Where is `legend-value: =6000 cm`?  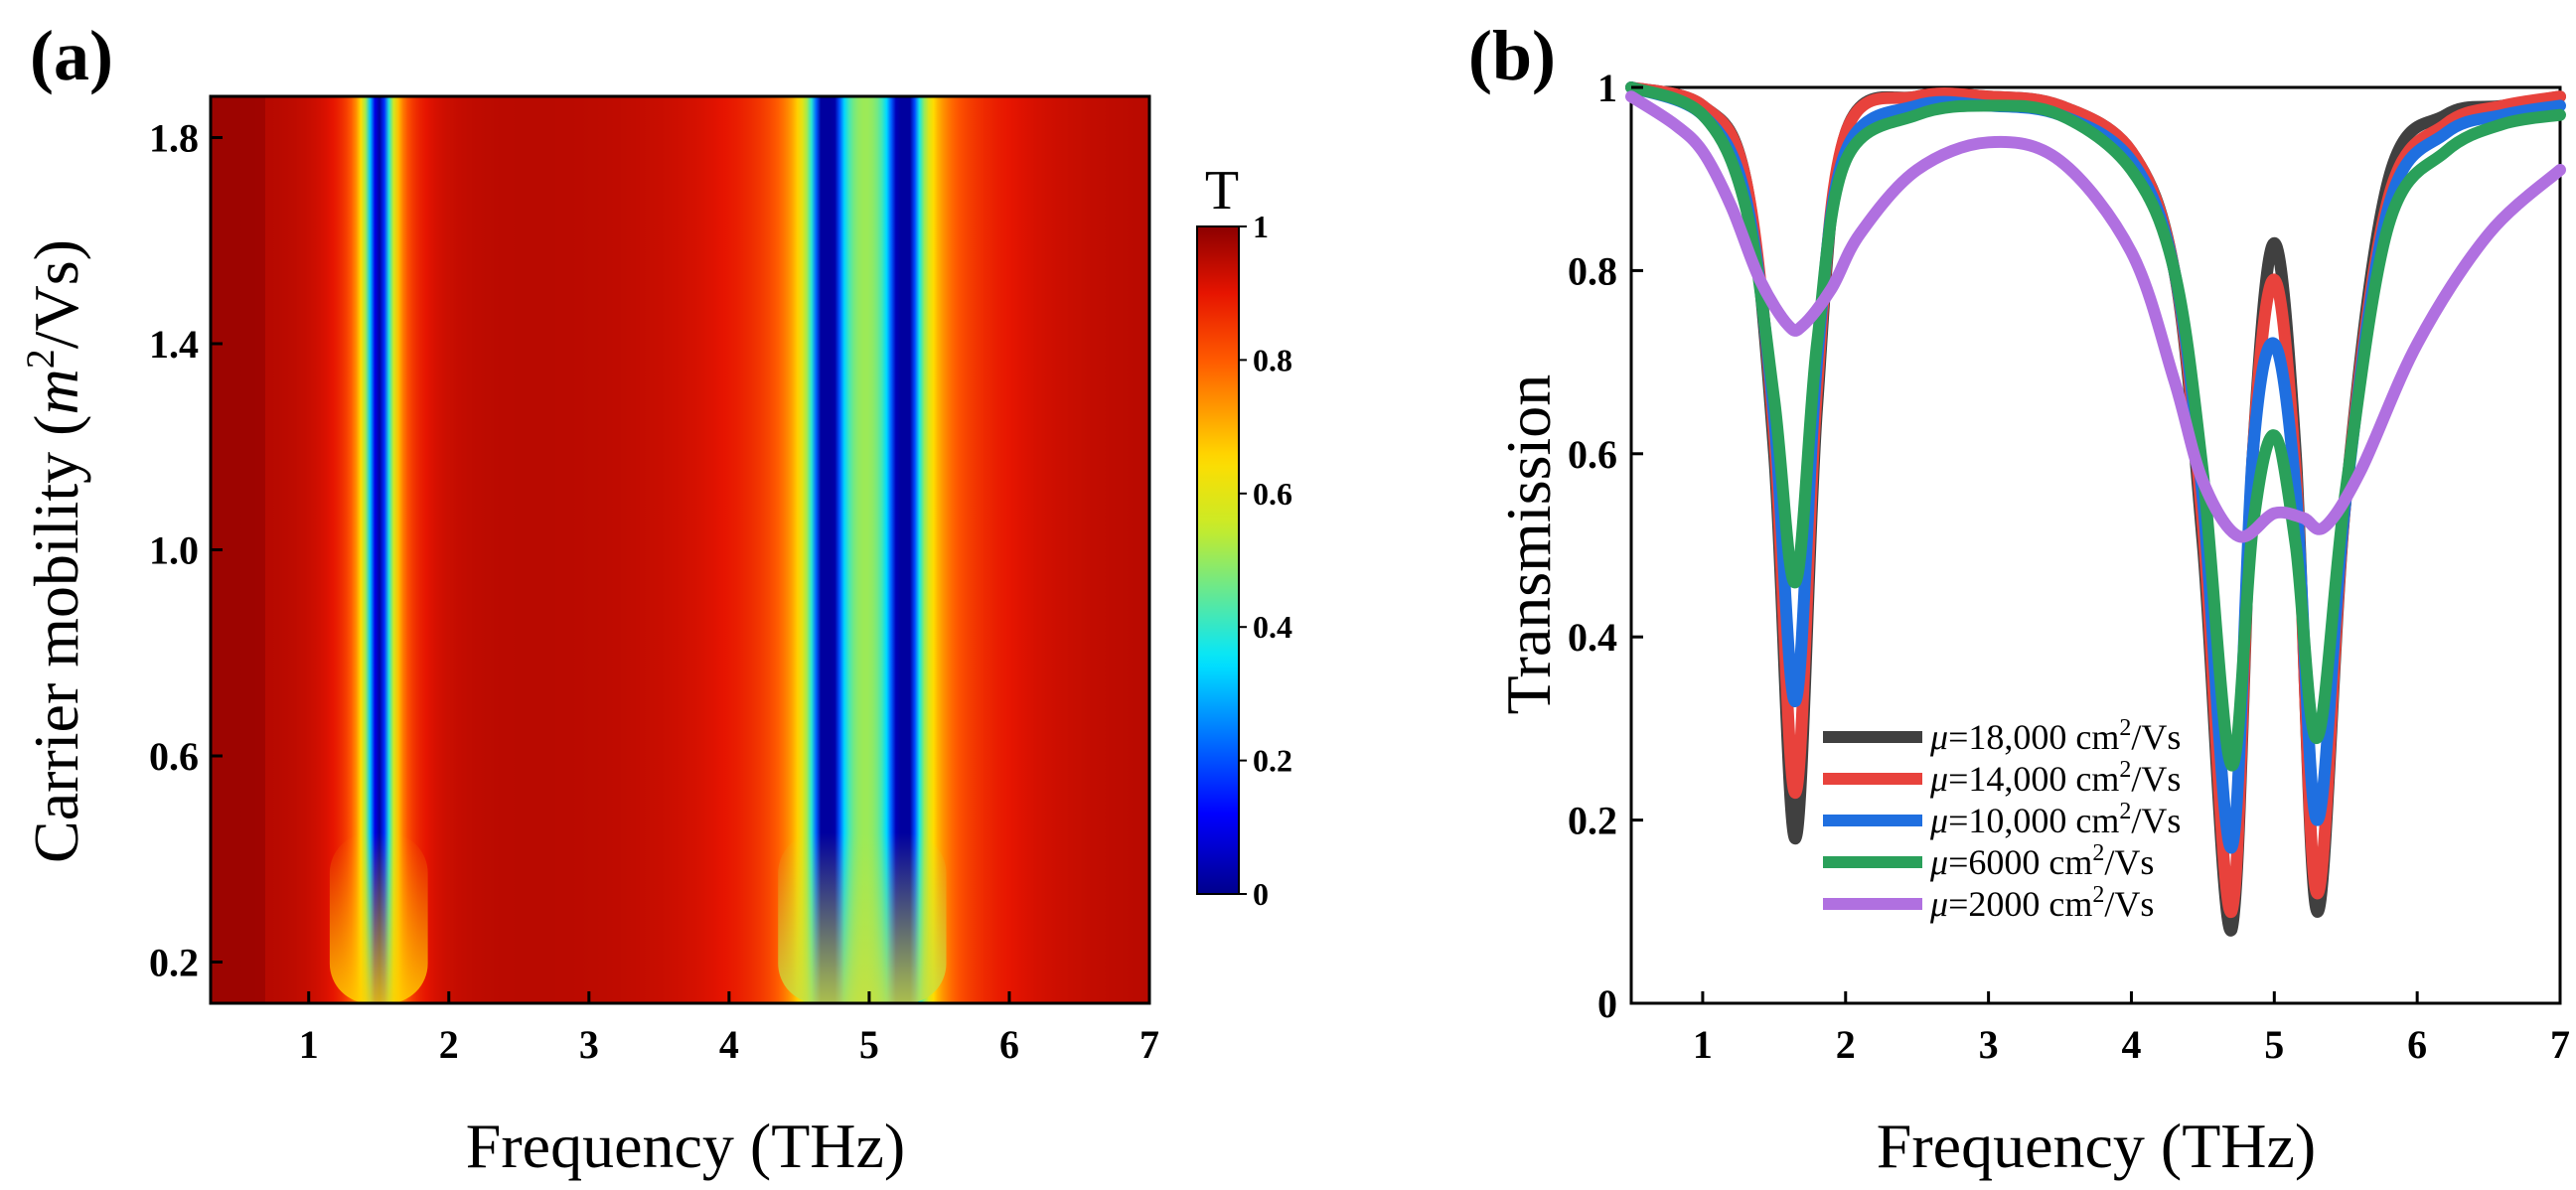 legend-value: =6000 cm is located at coordinates (2020, 862).